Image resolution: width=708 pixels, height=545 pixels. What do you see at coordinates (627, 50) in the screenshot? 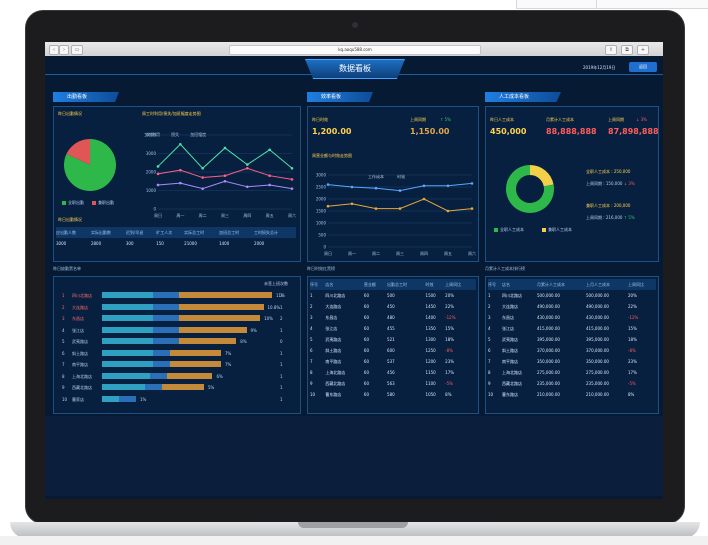
I see `tabs-icon: ⧉` at bounding box center [627, 50].